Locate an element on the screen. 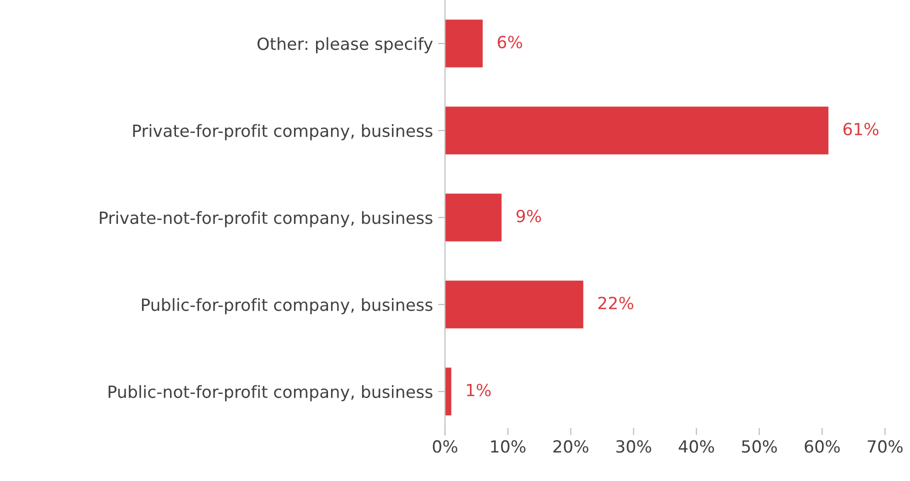  x-tick-label: 10% is located at coordinates (508, 446).